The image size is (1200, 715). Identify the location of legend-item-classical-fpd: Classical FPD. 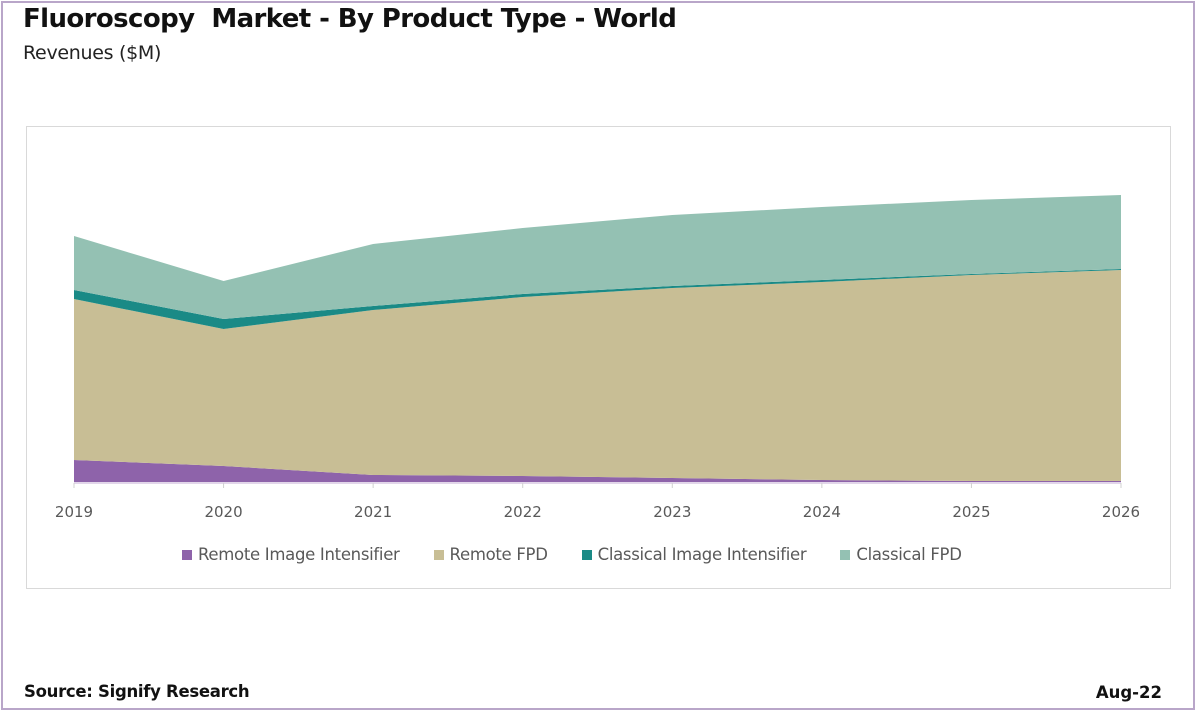
(901, 554).